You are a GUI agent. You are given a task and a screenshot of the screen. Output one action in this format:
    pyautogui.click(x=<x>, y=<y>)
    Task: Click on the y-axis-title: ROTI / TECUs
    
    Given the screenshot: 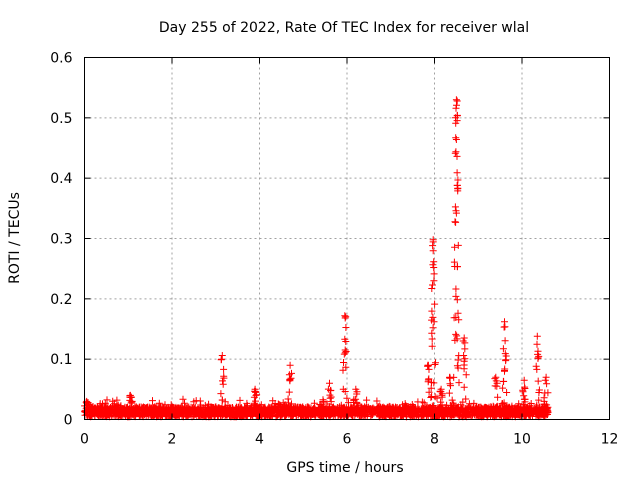 What is the action you would take?
    pyautogui.click(x=15, y=238)
    